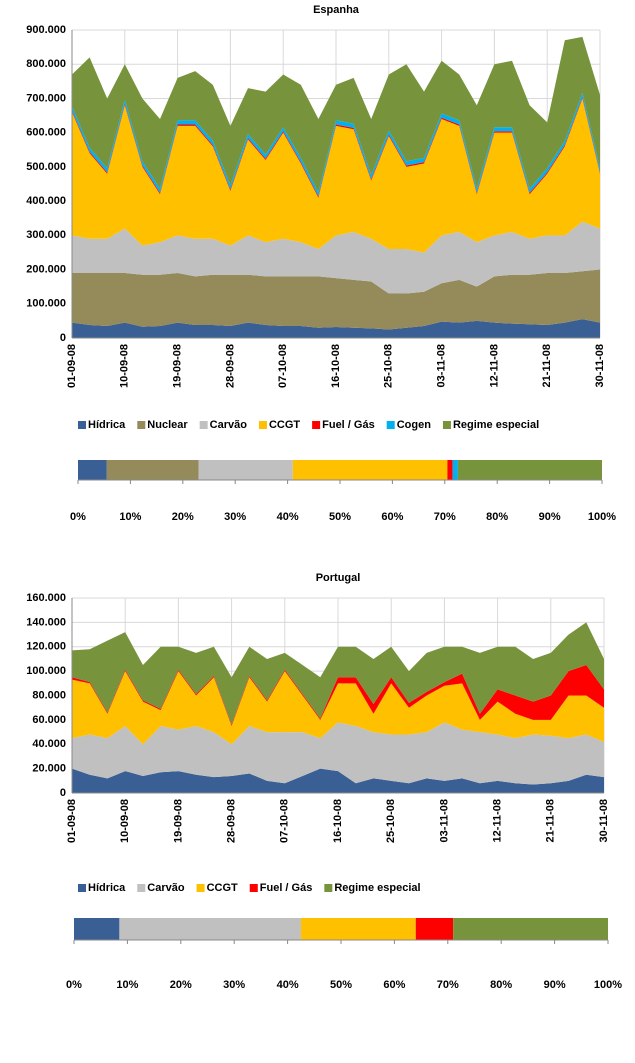  I want to click on chart-title: Espanha, so click(336, 10).